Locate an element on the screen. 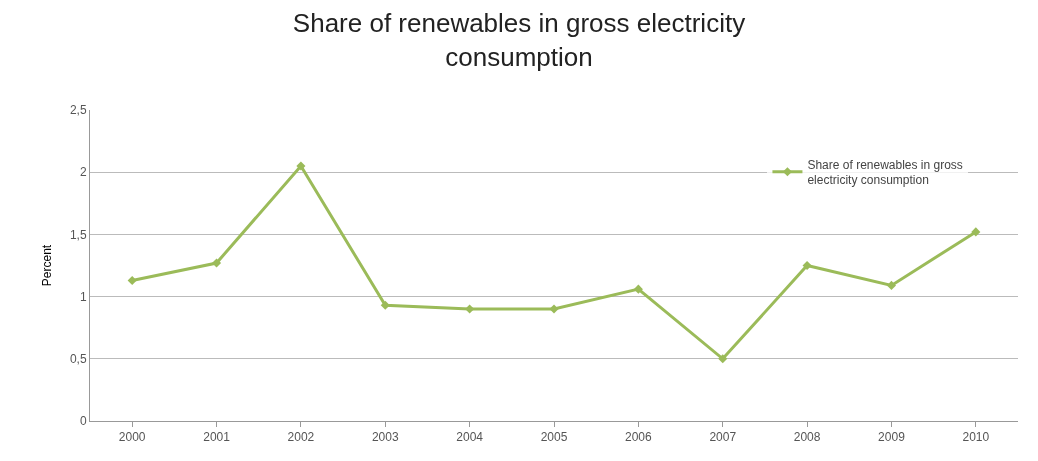 The image size is (1038, 461). x-tick-label: 2010 is located at coordinates (976, 437).